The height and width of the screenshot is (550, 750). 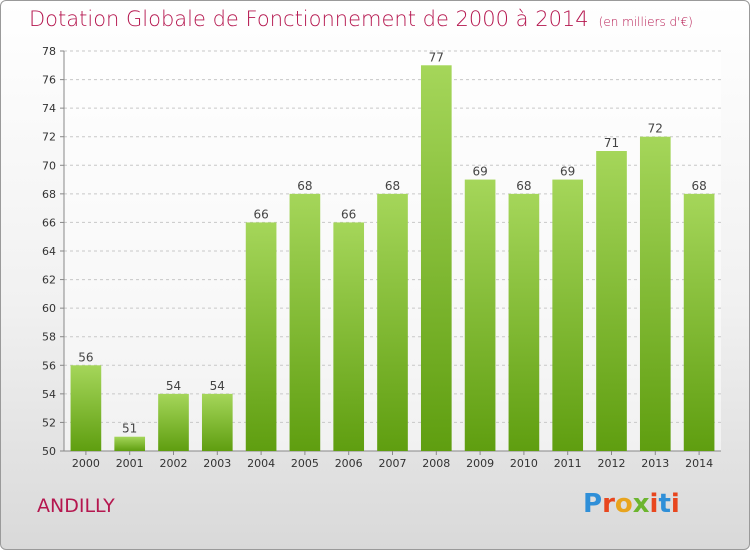 I want to click on y-tick-label: 56, so click(x=49, y=365).